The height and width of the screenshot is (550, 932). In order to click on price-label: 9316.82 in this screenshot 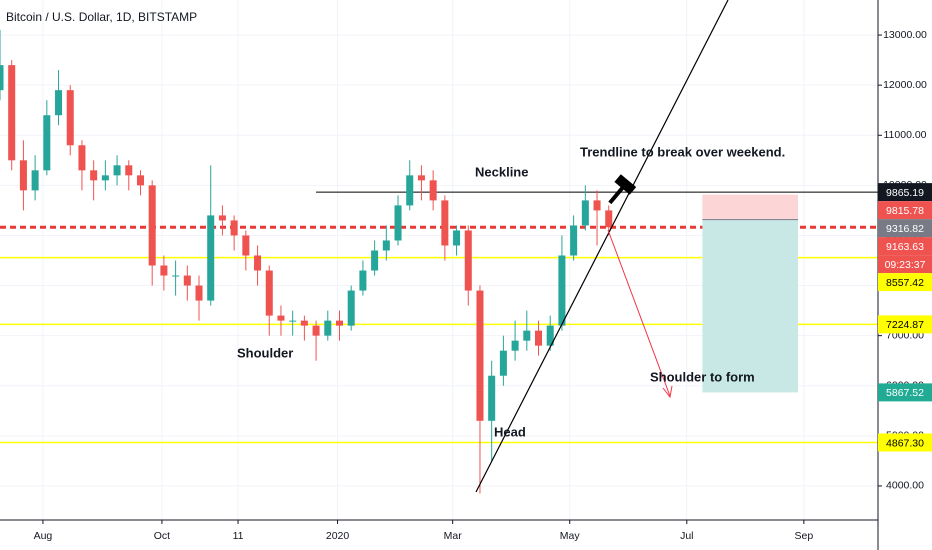, I will do `click(905, 229)`.